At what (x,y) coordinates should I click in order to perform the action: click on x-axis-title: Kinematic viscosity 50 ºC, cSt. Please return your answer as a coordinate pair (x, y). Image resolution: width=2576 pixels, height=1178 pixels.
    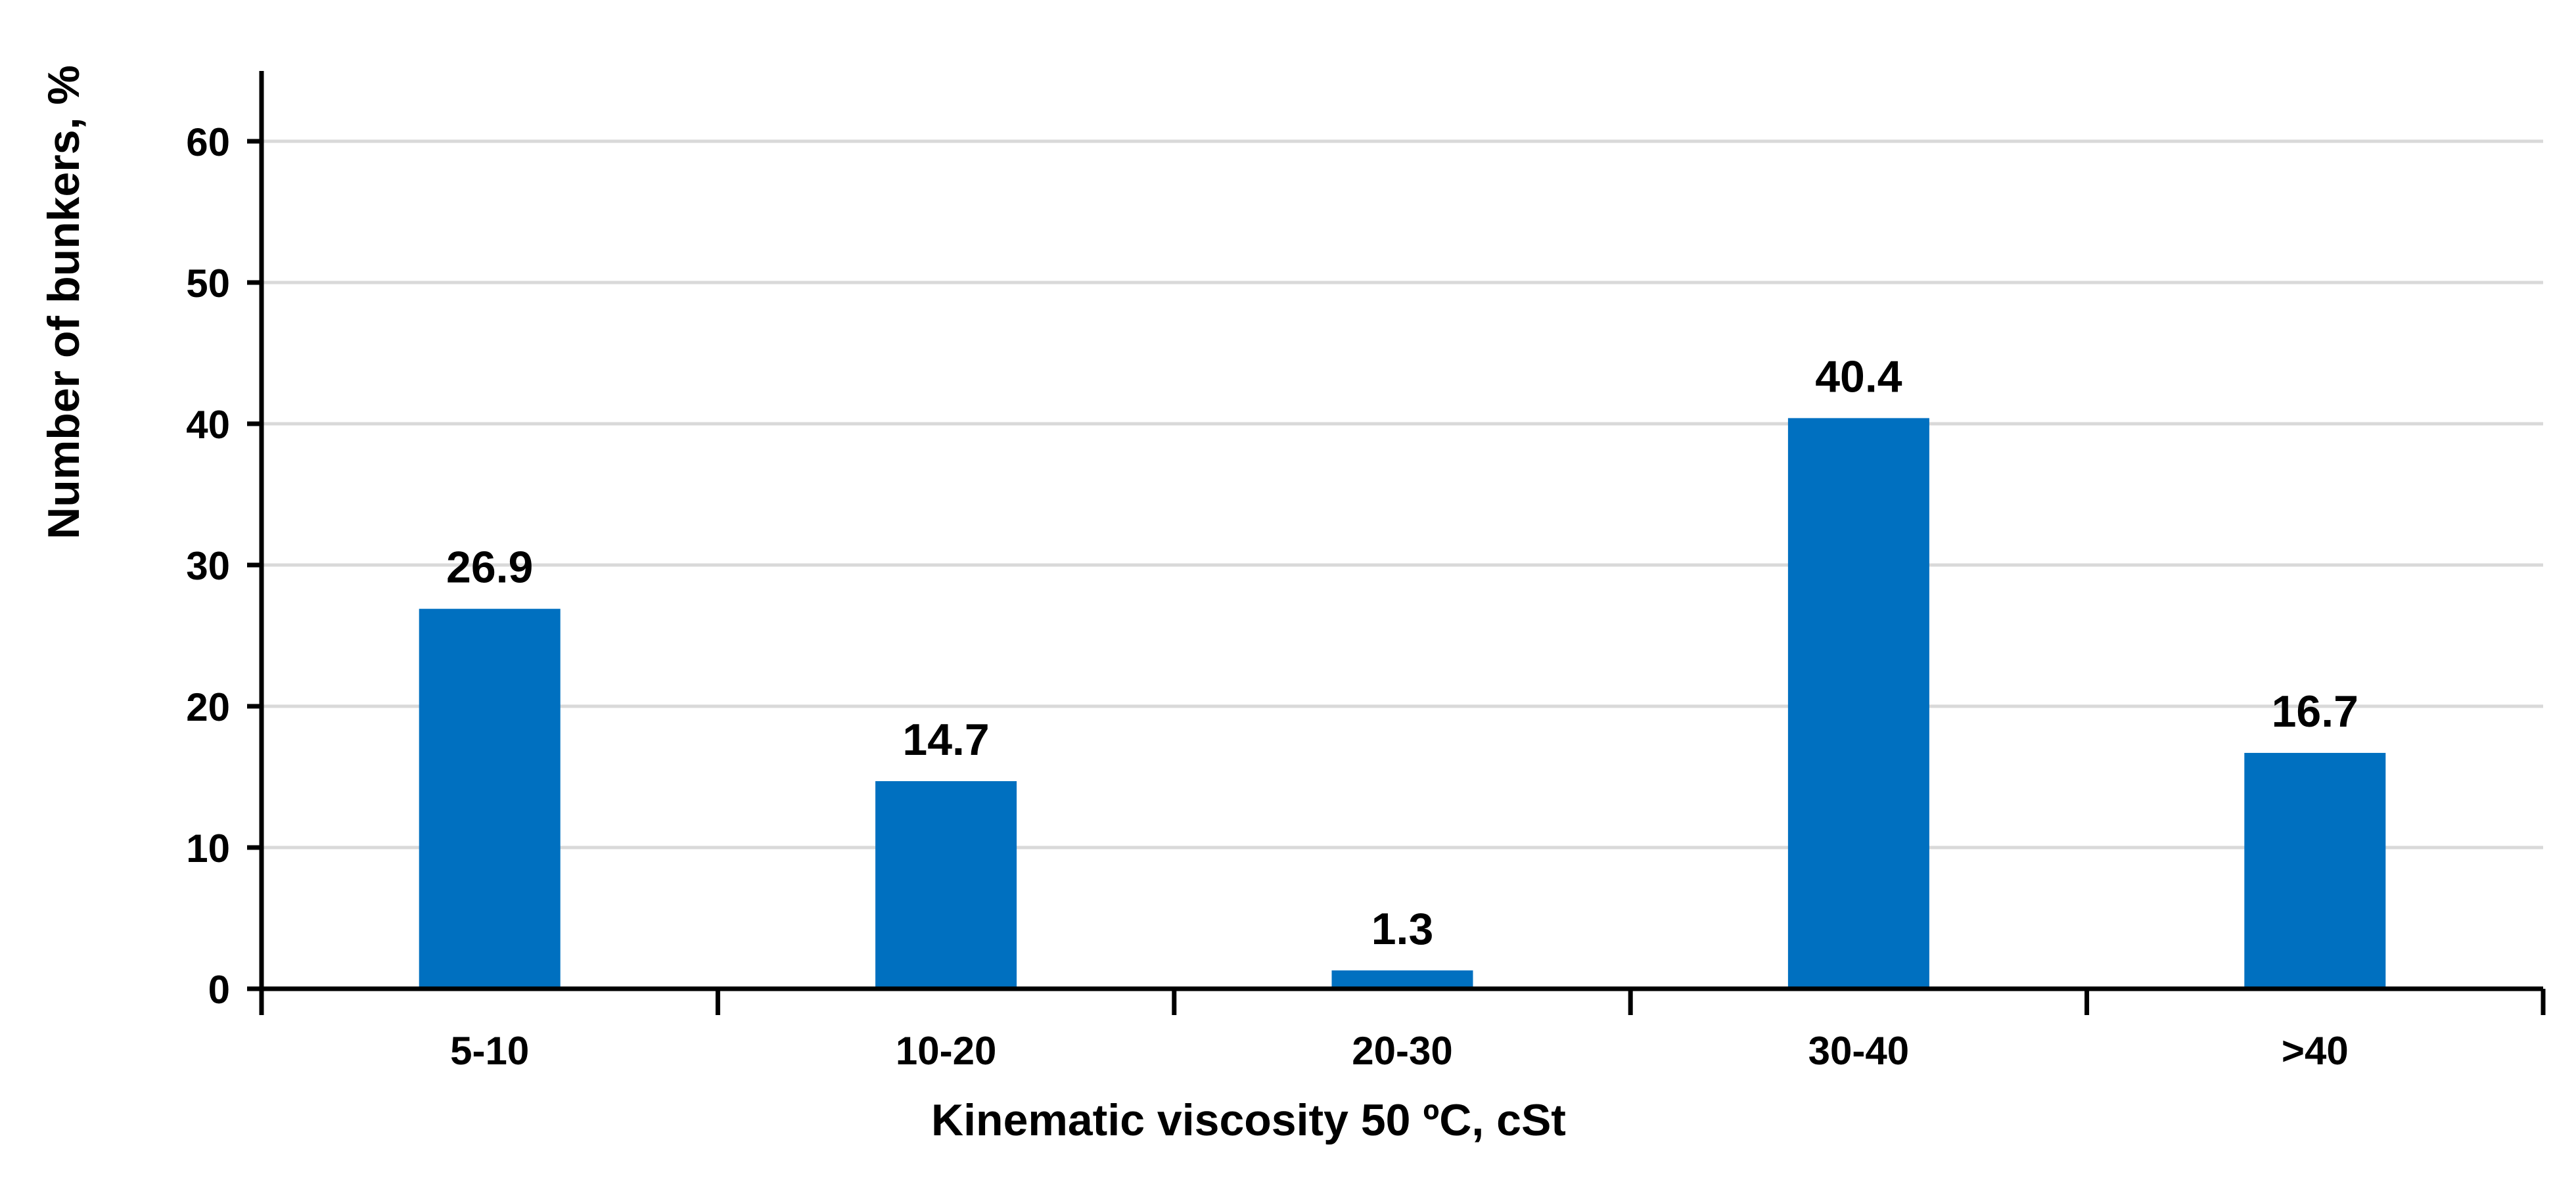
    Looking at the image, I should click on (1248, 1120).